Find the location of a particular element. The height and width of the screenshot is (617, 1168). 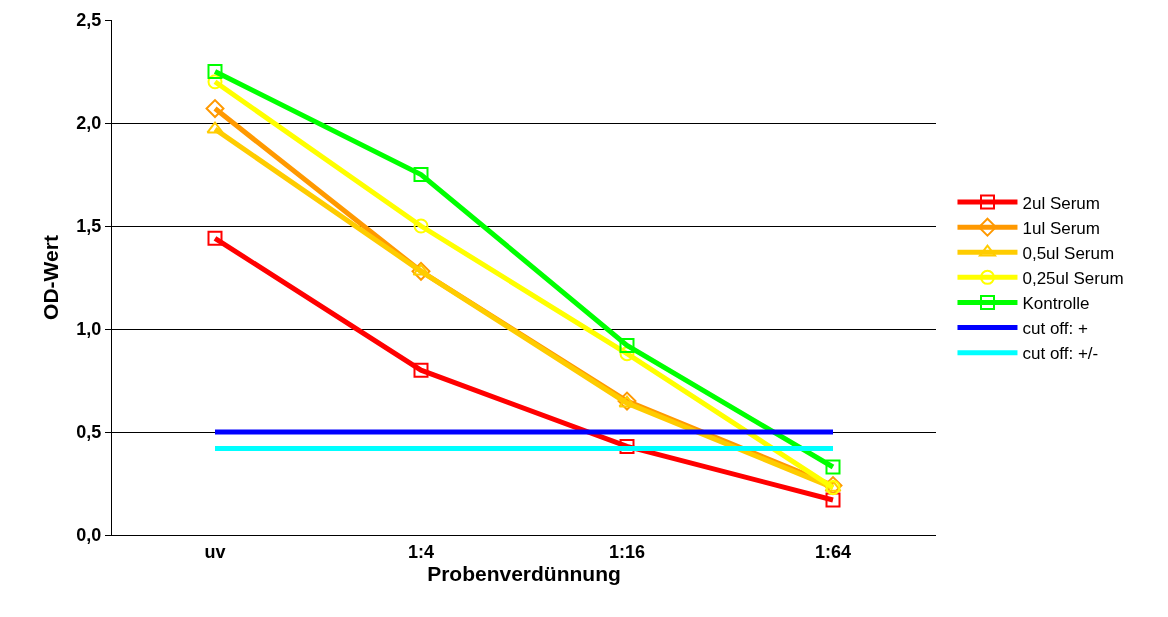

y-tick-label: 0,0 is located at coordinates (89, 535).